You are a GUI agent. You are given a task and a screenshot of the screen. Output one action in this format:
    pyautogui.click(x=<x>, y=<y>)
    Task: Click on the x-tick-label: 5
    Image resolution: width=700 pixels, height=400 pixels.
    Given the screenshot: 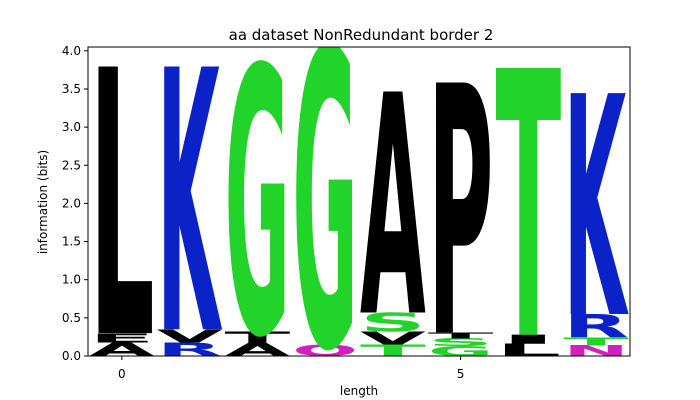 What is the action you would take?
    pyautogui.click(x=461, y=374)
    